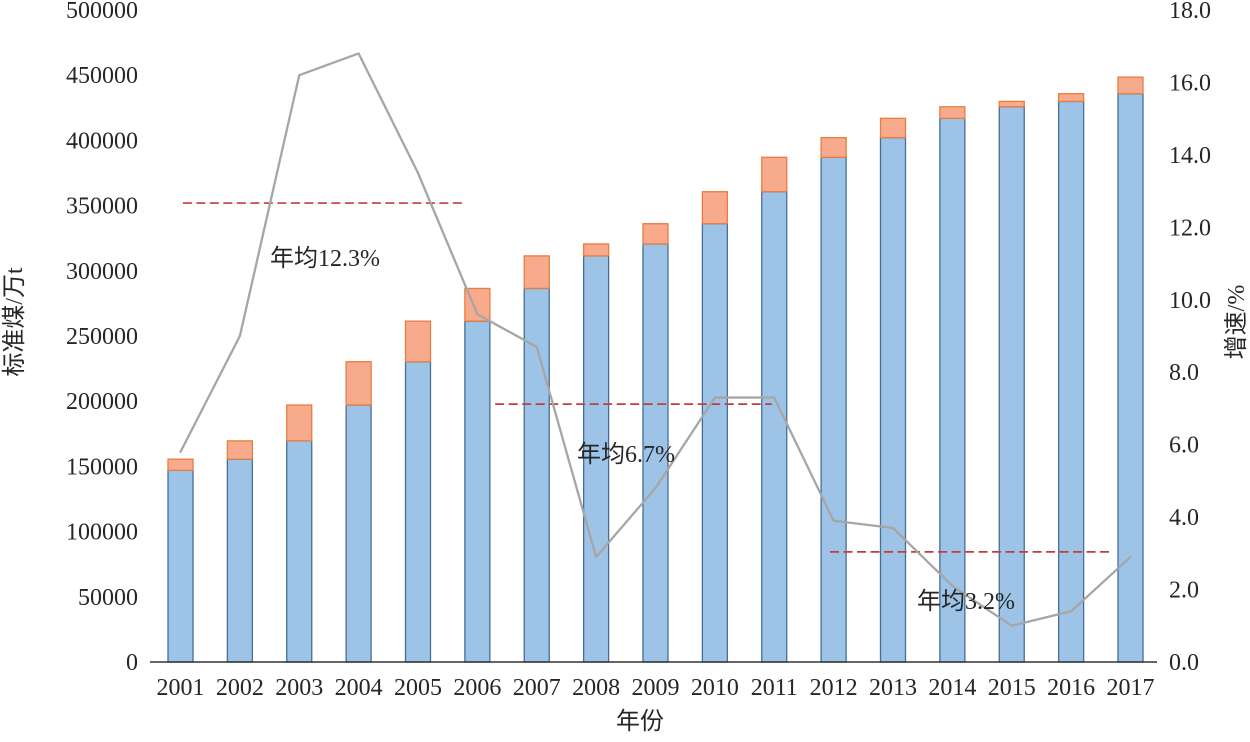  What do you see at coordinates (359, 688) in the screenshot?
I see `x-axis-tick-label: 2004` at bounding box center [359, 688].